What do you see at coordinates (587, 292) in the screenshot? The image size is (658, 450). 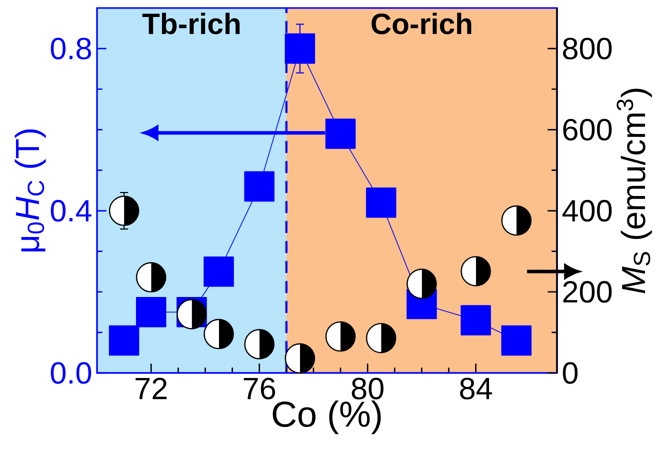 I see `y2-tick-label: 200` at bounding box center [587, 292].